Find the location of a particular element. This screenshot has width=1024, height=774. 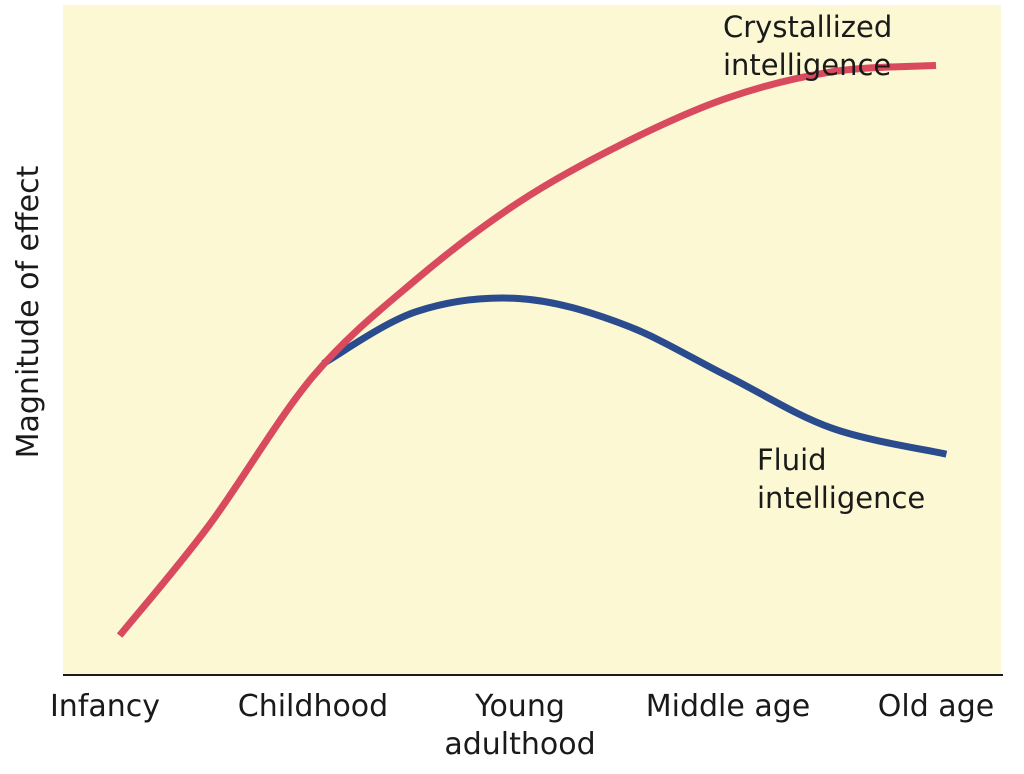

series-label-fluid: Fluid intelligence is located at coordinates (841, 479).